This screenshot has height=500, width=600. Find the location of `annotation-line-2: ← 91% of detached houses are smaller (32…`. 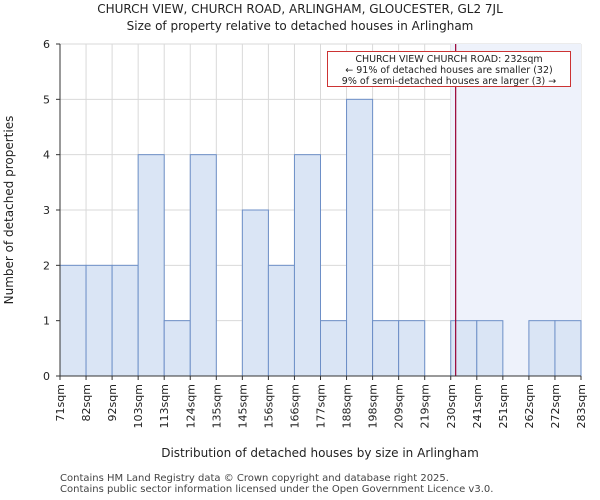

annotation-line-2: ← 91% of detached houses are smaller (32… is located at coordinates (449, 70).